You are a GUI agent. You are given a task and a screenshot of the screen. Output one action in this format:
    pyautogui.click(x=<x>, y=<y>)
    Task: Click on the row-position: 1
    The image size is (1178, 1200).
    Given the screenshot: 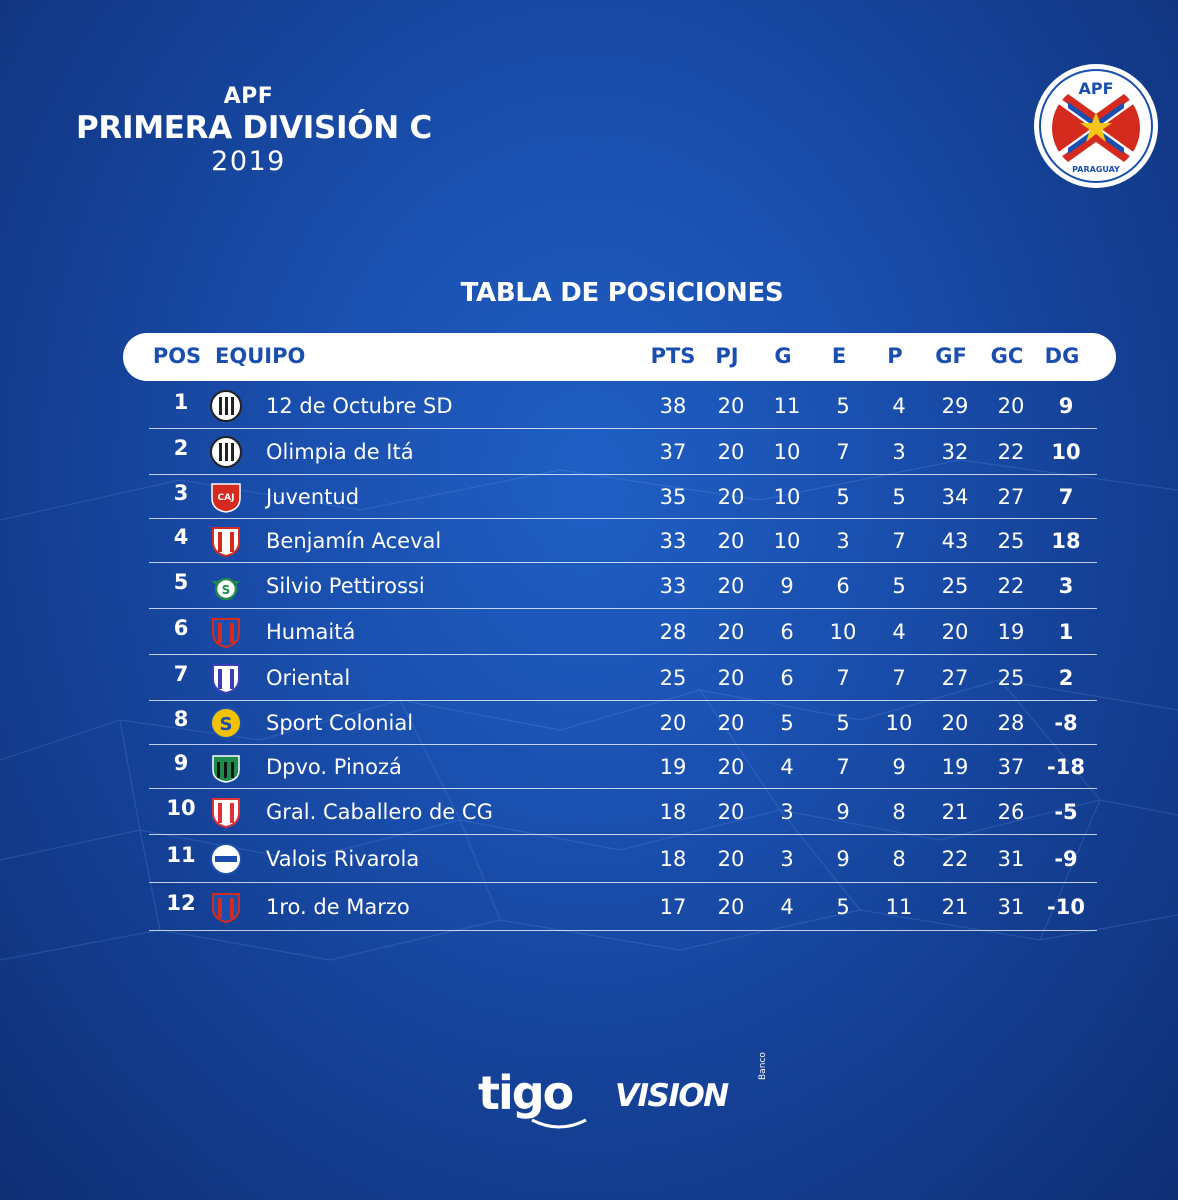 What is the action you would take?
    pyautogui.click(x=181, y=402)
    